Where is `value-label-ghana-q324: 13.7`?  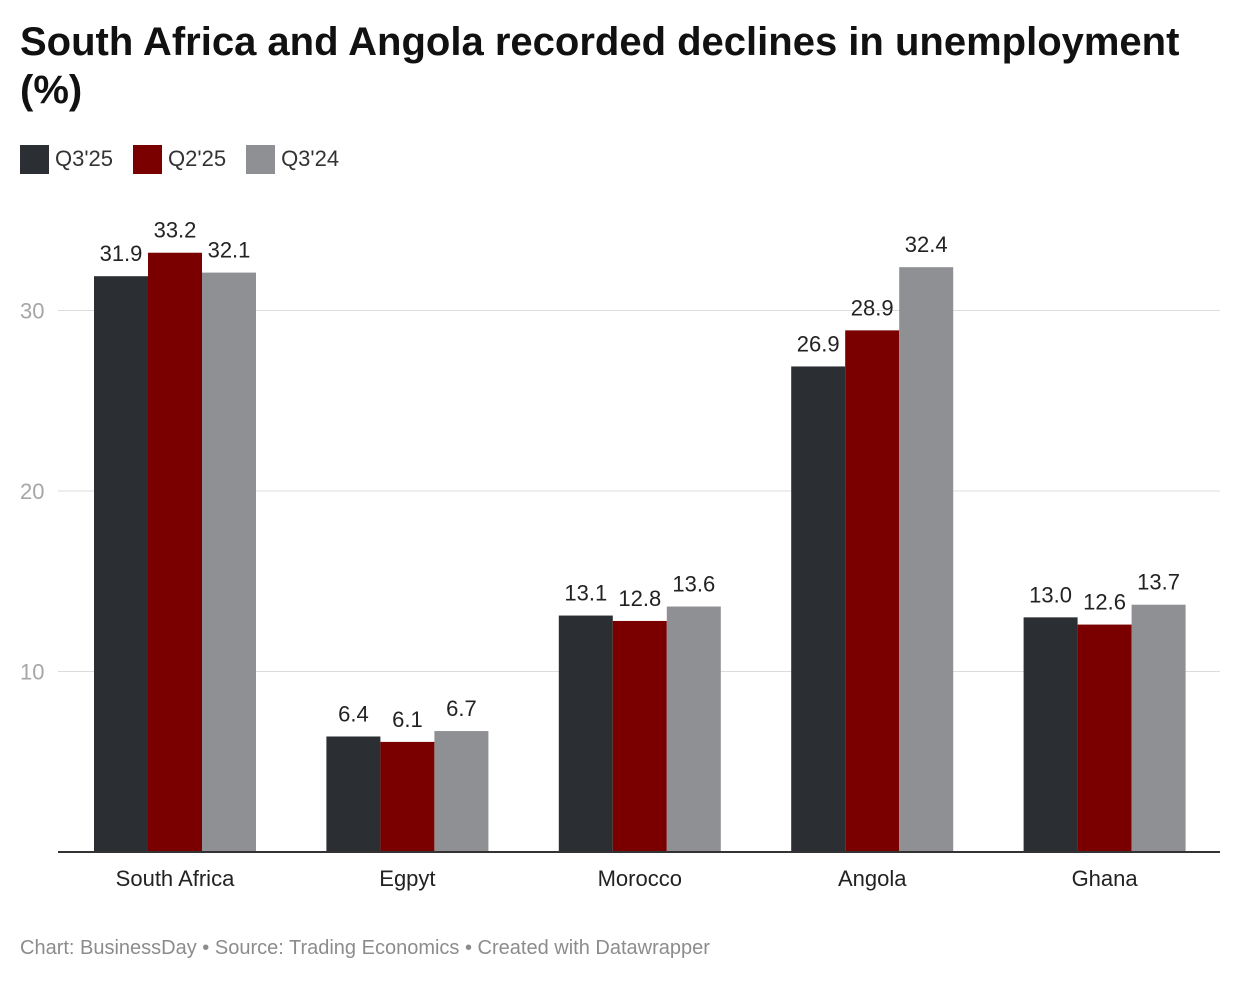
value-label-ghana-q324: 13.7 is located at coordinates (1158, 582).